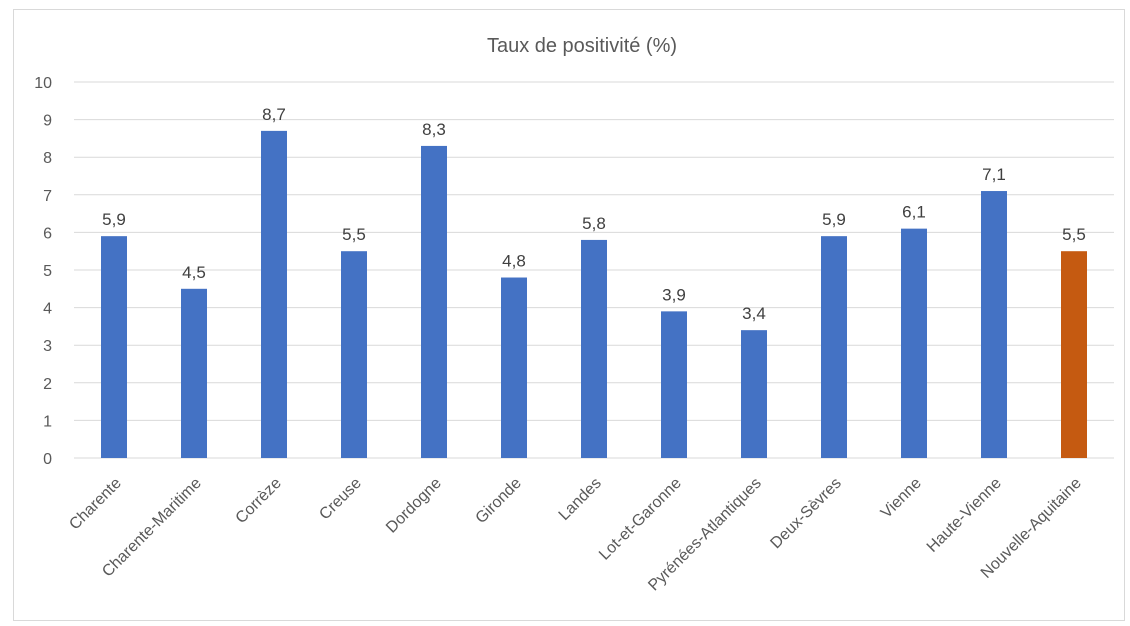 This screenshot has height=626, width=1130. Describe the element at coordinates (499, 501) in the screenshot. I see `x-category-label: Gironde` at that location.